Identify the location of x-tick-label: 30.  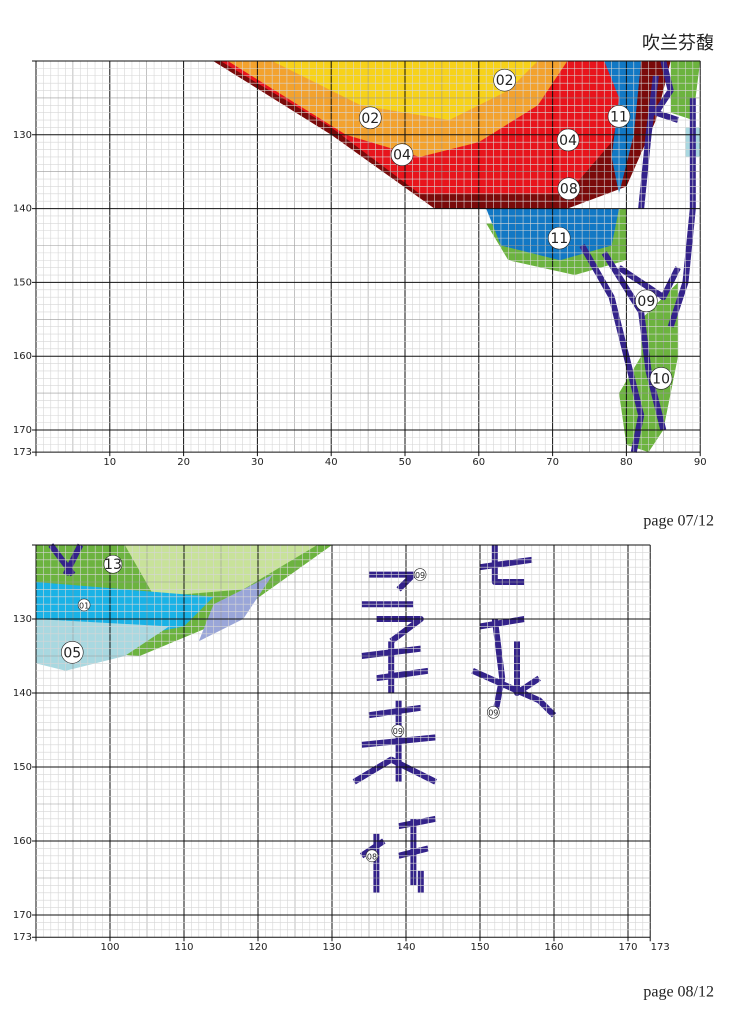
(257, 462).